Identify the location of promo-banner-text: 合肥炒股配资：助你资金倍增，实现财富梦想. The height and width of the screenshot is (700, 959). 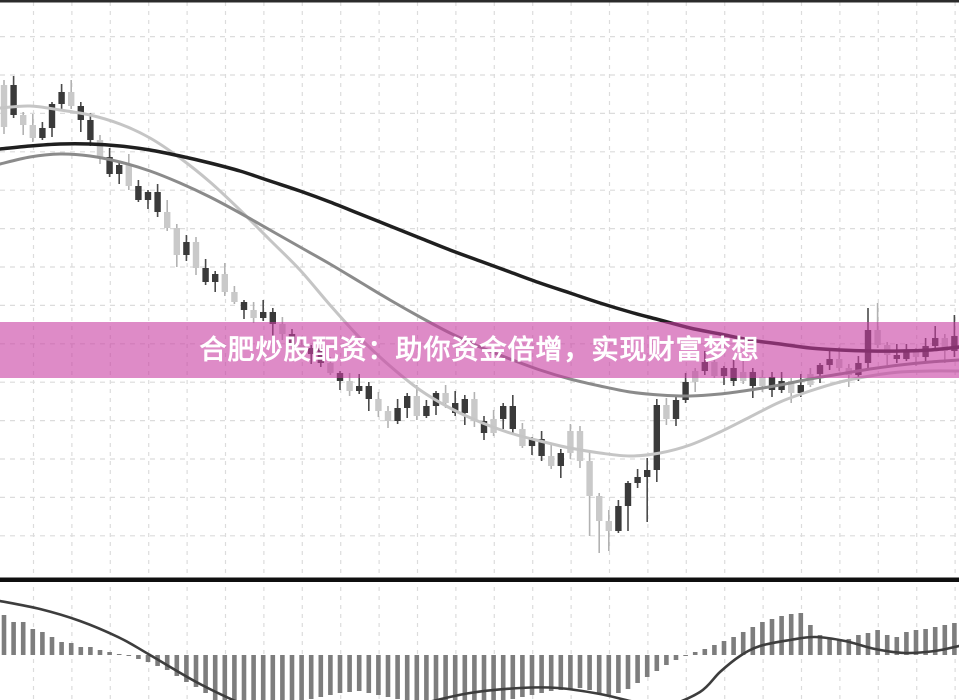
(479, 349).